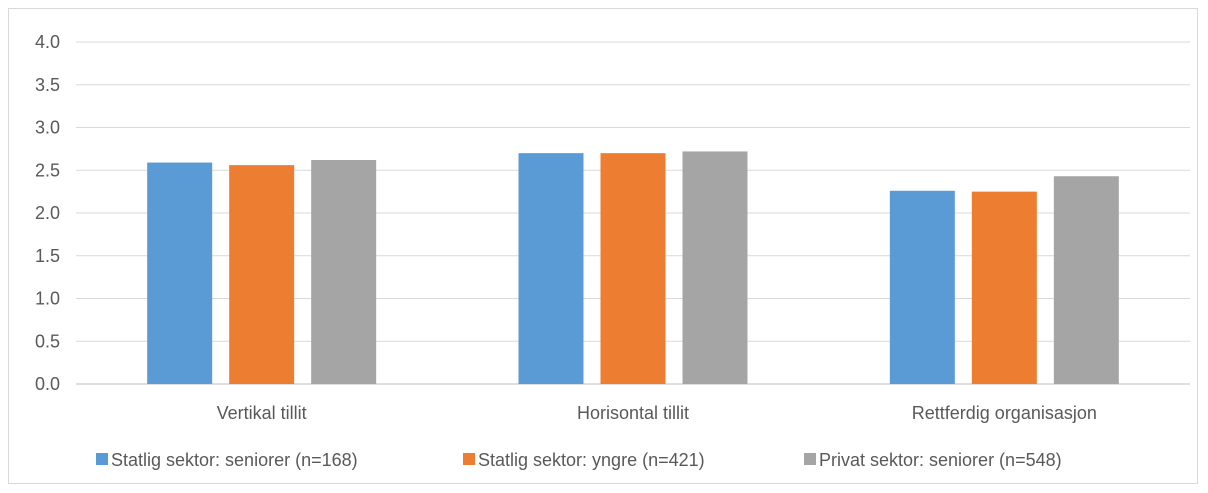 This screenshot has height=493, width=1208. Describe the element at coordinates (940, 460) in the screenshot. I see `legend-label: Privat sektor: seniorer (n=548)` at that location.